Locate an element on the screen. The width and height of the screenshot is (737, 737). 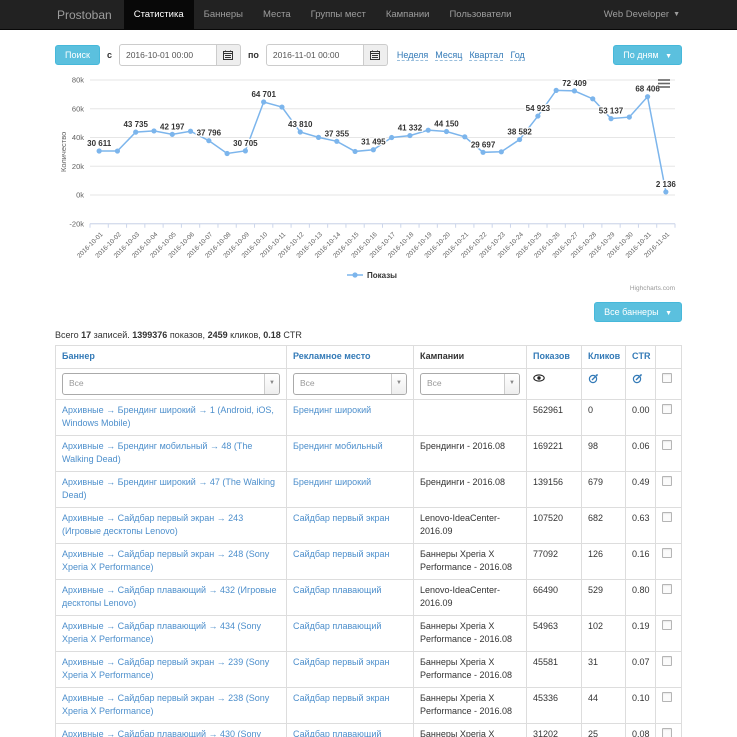
col-header-clicks: Кликов is located at coordinates (603, 357).